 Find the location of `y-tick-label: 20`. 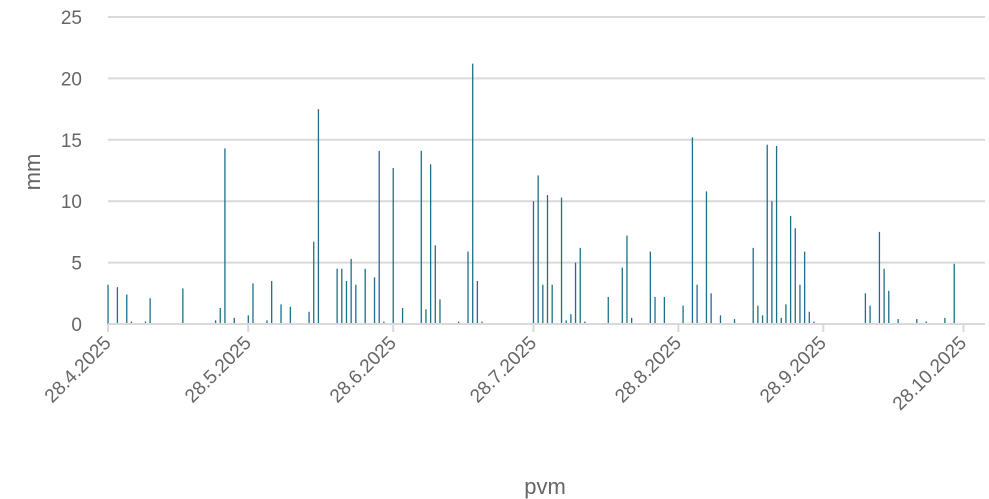

y-tick-label: 20 is located at coordinates (71, 79).